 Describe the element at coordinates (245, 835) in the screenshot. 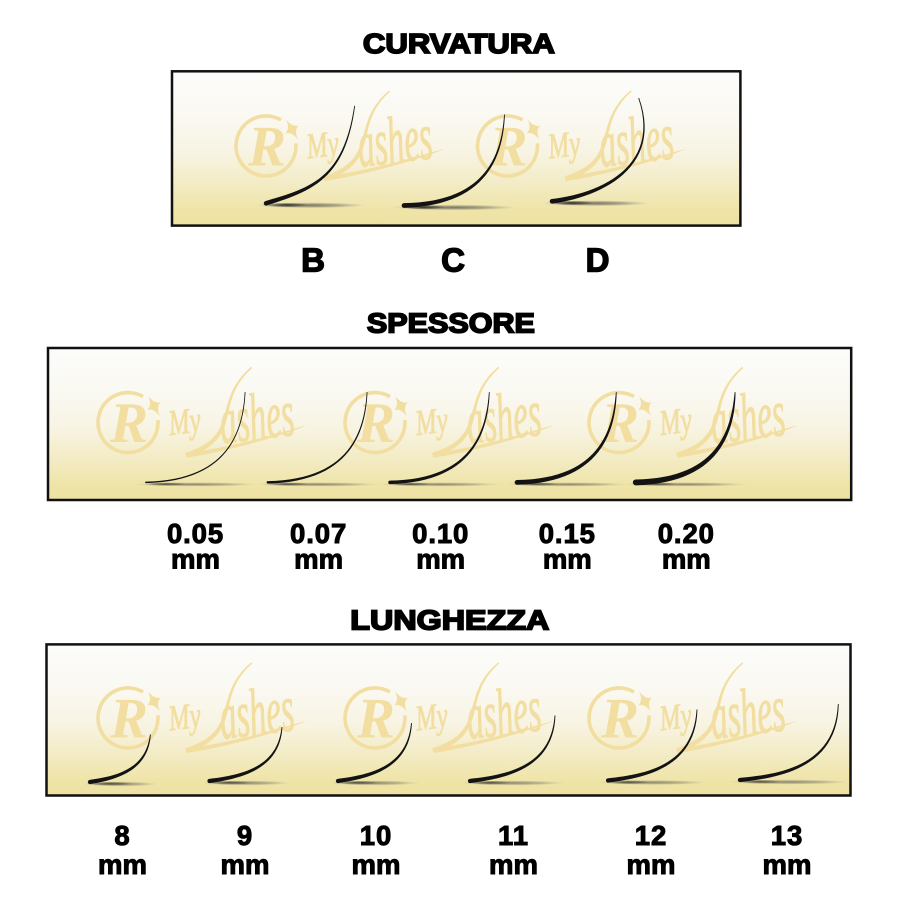

I see `svg-text: 9` at that location.